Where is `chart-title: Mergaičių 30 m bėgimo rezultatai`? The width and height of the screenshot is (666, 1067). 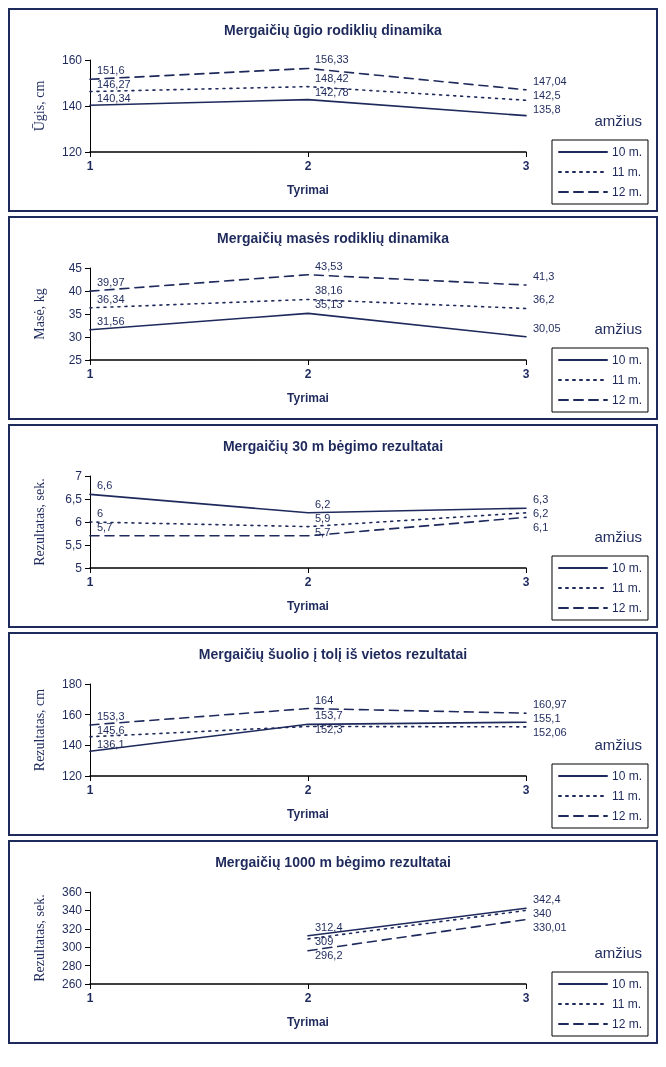 chart-title: Mergaičių 30 m bėgimo rezultatai is located at coordinates (333, 446).